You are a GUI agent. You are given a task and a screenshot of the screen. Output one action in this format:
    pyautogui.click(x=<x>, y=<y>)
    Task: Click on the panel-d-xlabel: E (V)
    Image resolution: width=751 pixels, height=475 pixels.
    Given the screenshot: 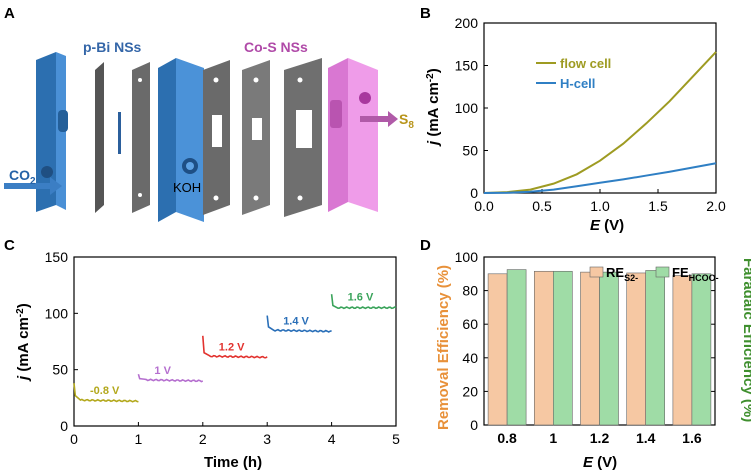 What is the action you would take?
    pyautogui.click(x=600, y=462)
    